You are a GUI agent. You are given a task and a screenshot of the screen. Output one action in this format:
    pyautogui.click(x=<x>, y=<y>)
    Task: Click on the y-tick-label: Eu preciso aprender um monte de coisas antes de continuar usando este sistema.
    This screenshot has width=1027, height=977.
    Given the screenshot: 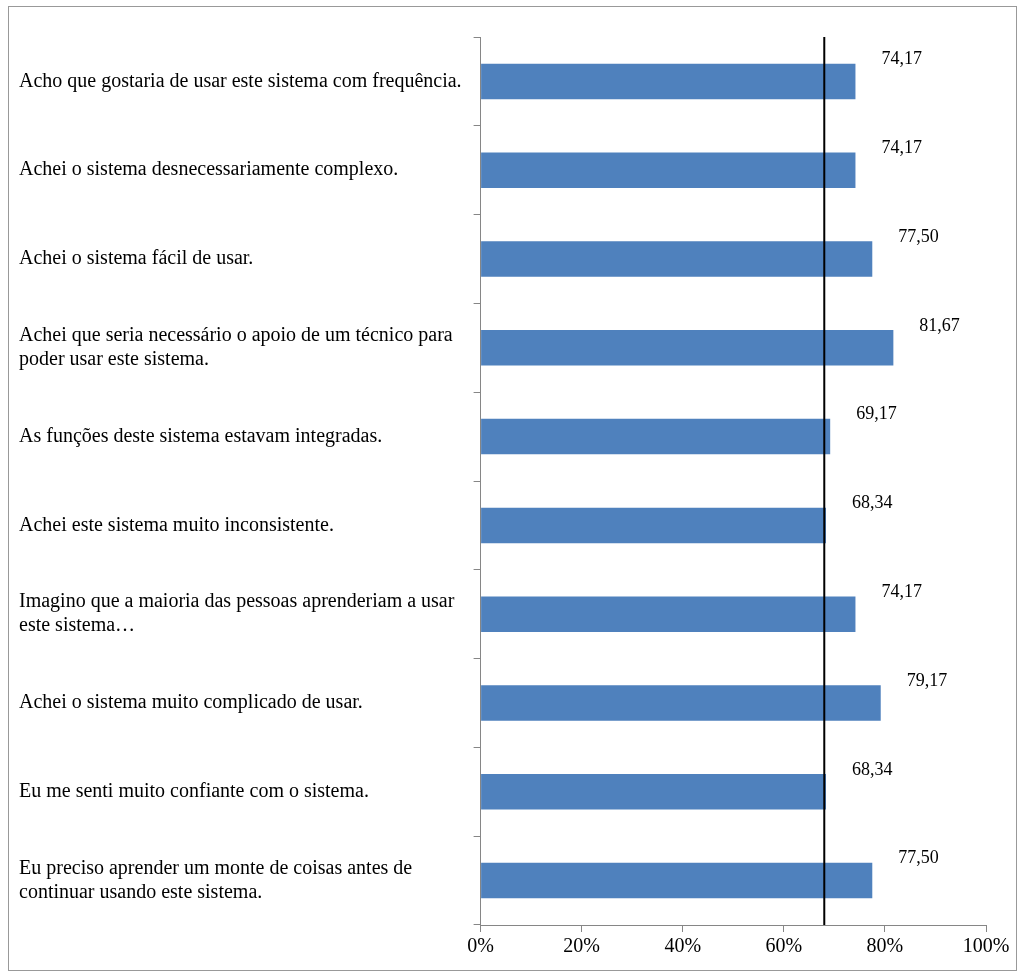 What is the action you would take?
    pyautogui.click(x=216, y=878)
    